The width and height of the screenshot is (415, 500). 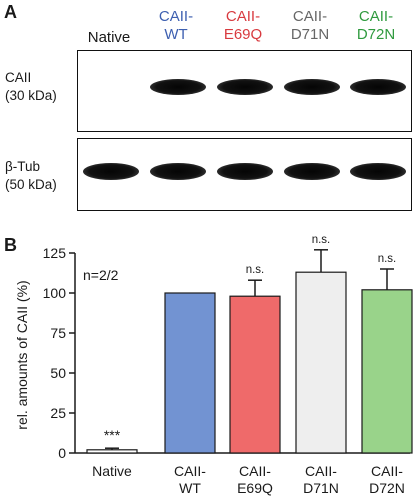 What do you see at coordinates (58, 373) in the screenshot?
I see `y-tick-label: 50` at bounding box center [58, 373].